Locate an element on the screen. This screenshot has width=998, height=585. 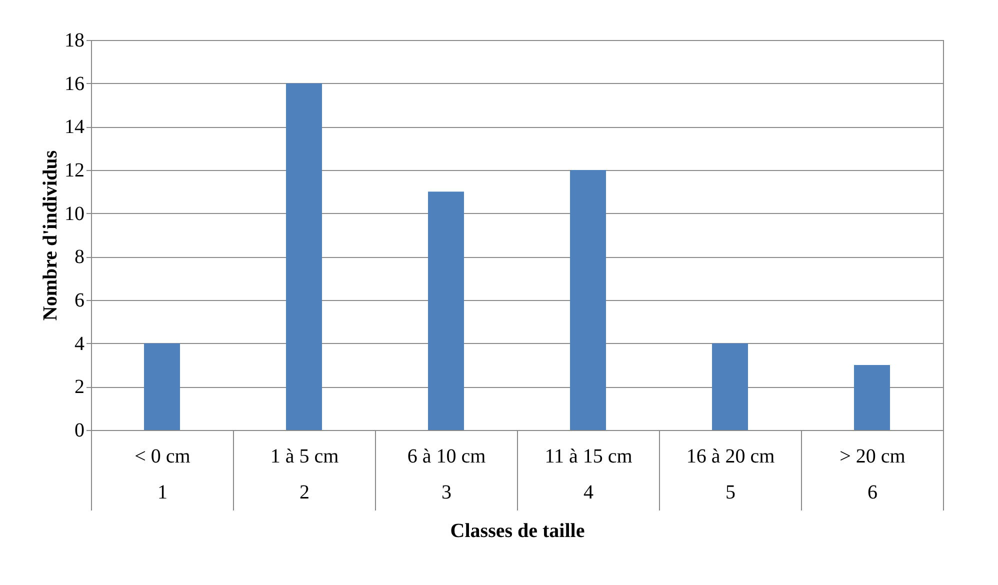
y-tick-label: 16 is located at coordinates (74, 83).